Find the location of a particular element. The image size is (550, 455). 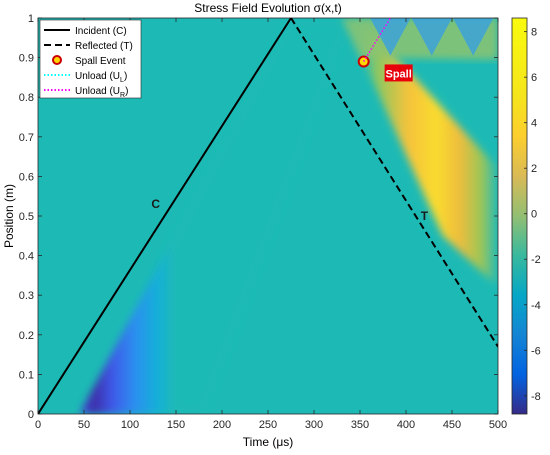

x-tick-label: 350 is located at coordinates (360, 425).